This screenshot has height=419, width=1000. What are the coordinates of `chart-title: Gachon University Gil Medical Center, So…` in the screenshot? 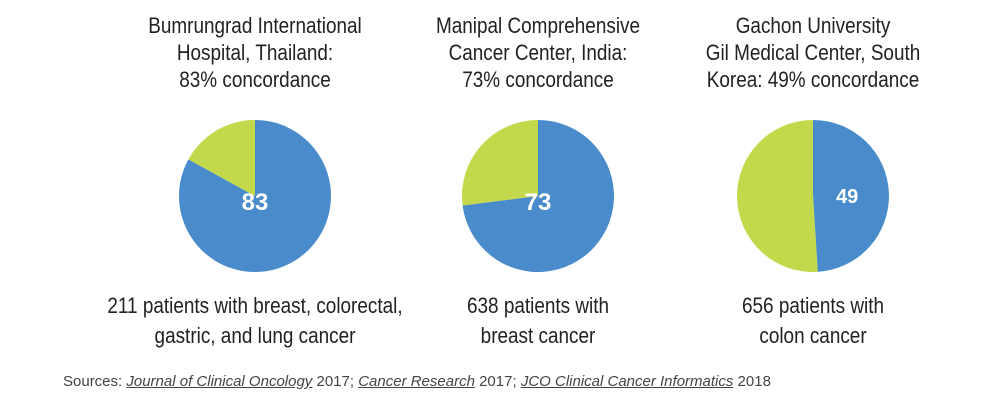 It's located at (813, 52).